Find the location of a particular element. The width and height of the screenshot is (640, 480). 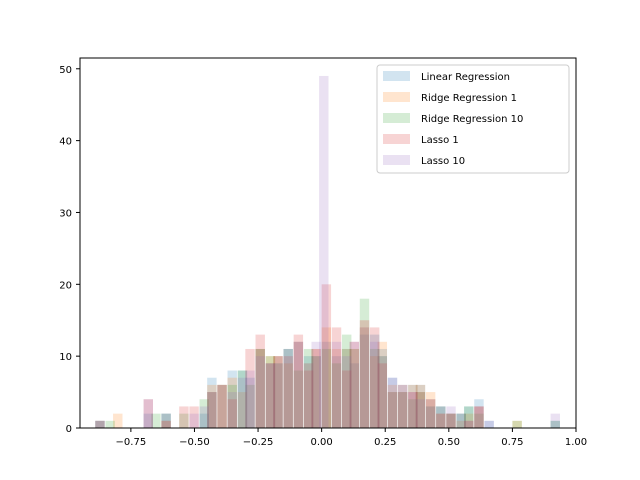

x-tick-label: −0.75 is located at coordinates (131, 442).